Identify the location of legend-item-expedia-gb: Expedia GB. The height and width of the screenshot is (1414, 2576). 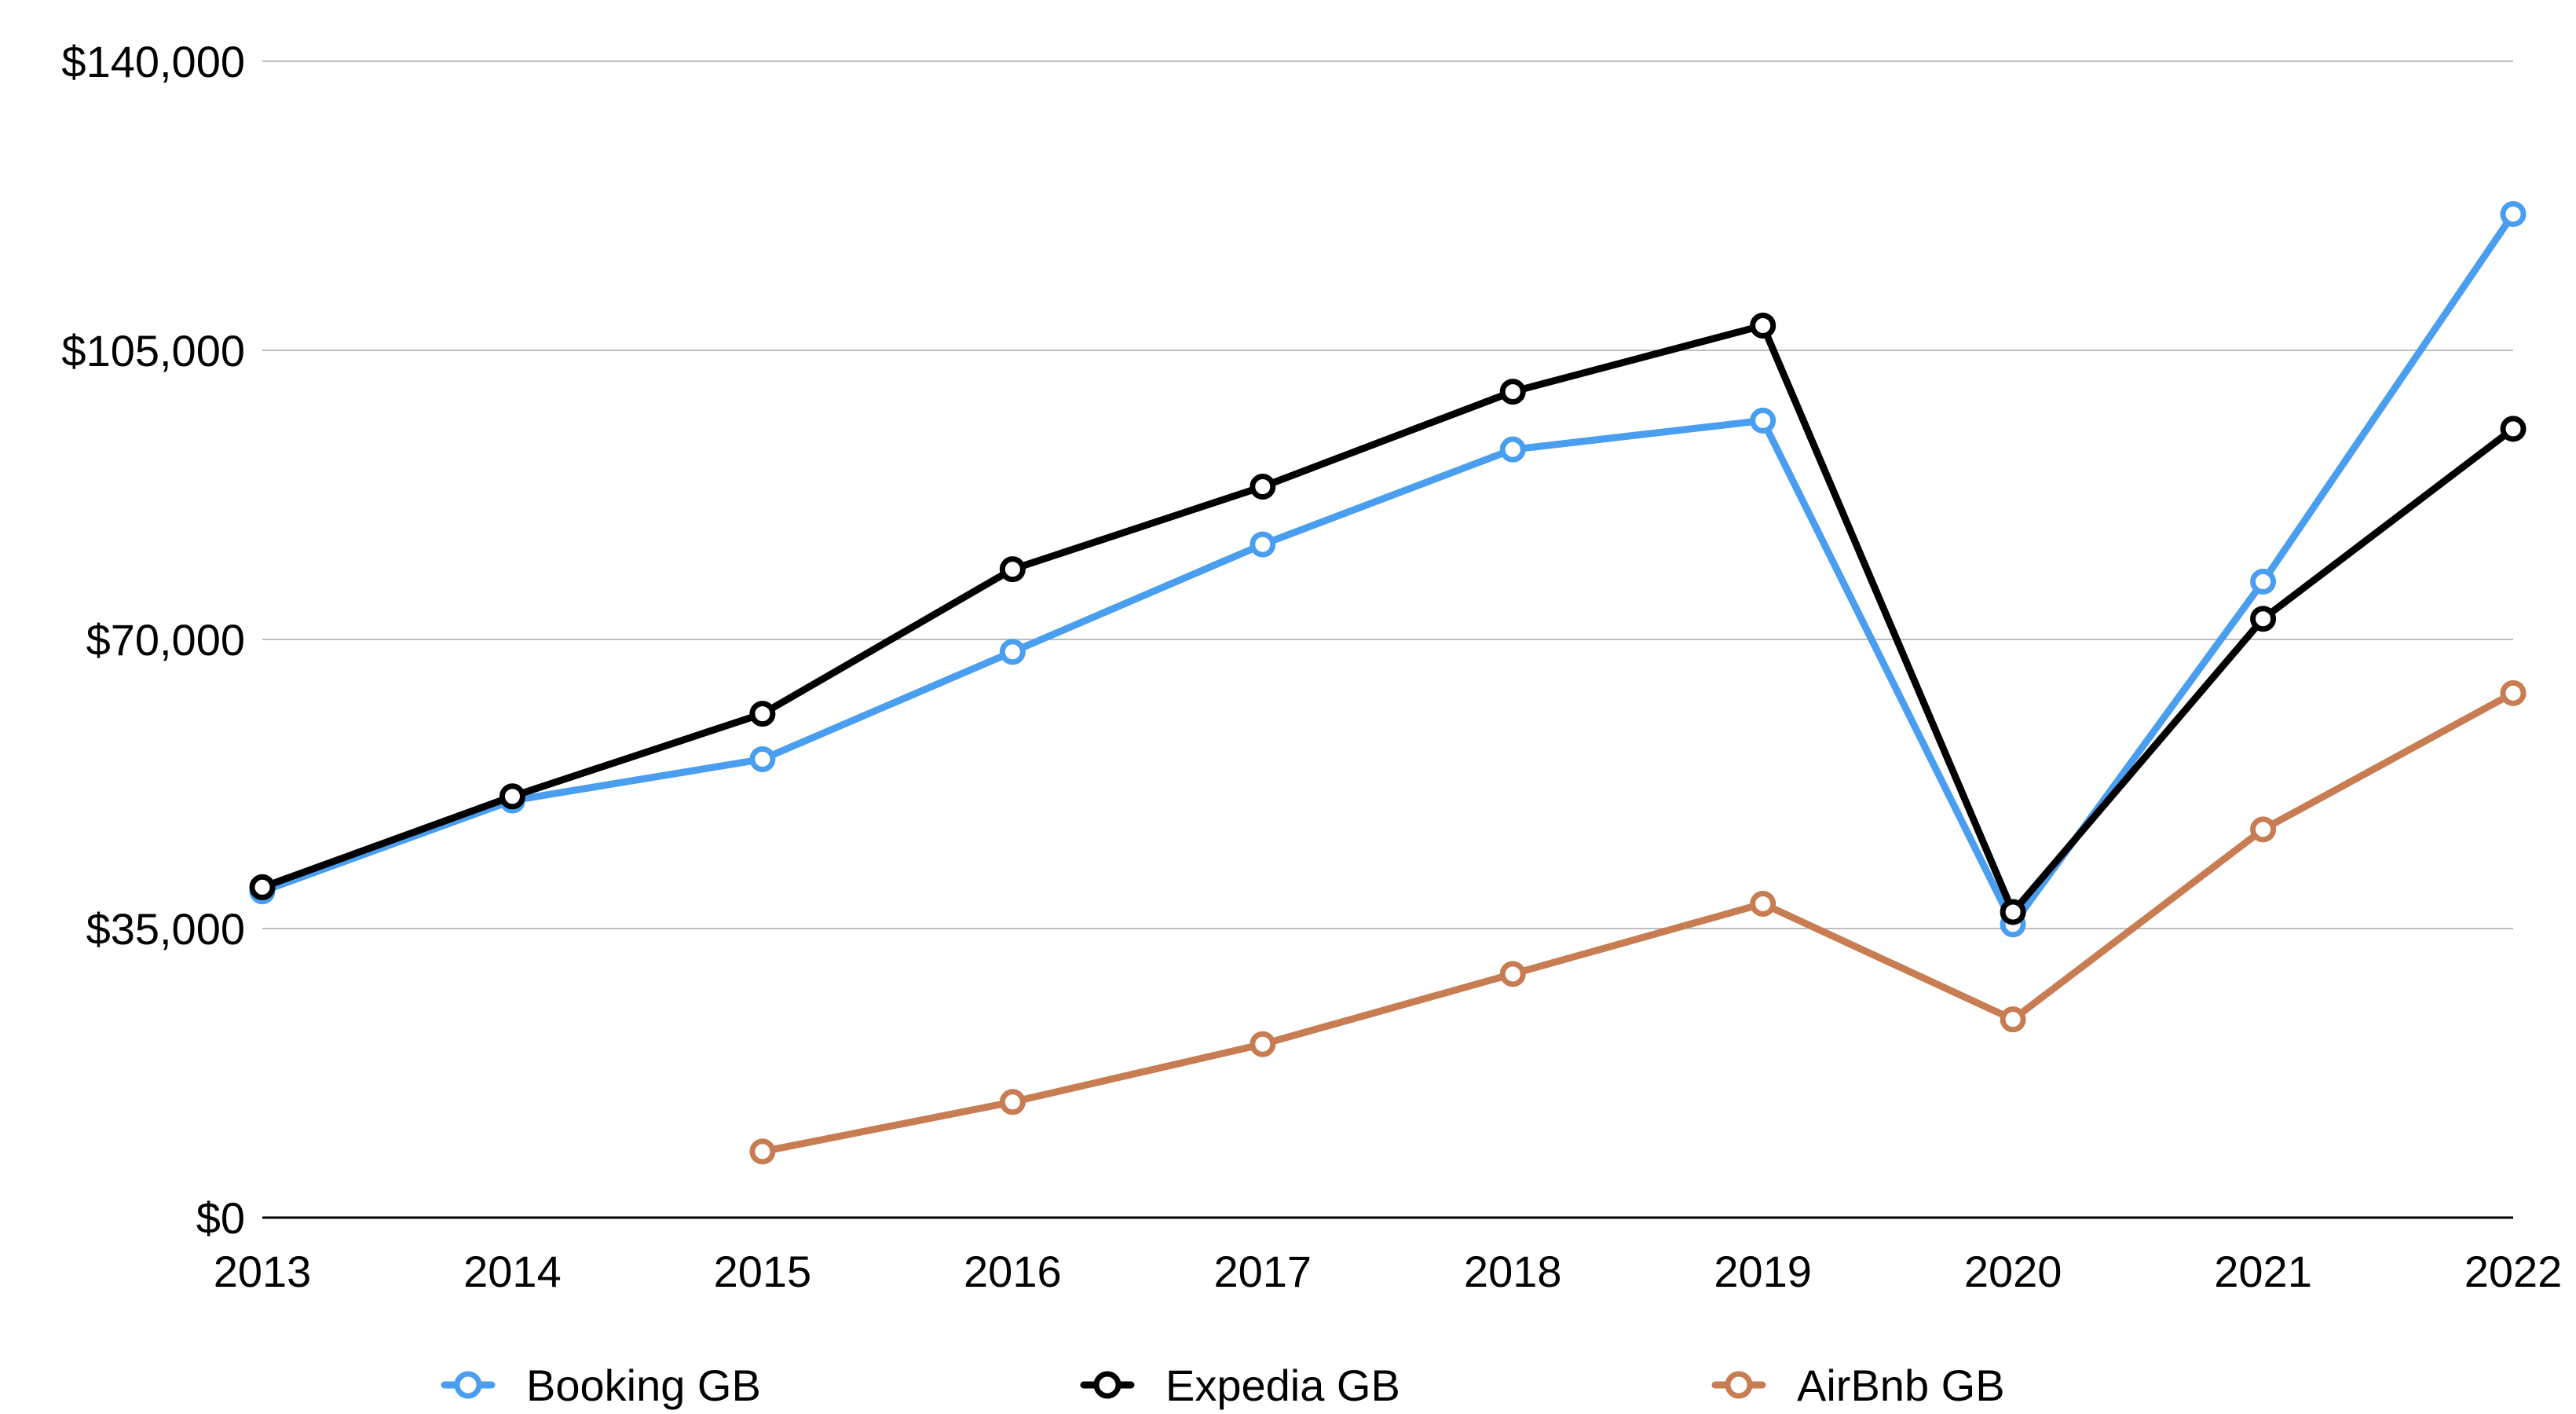
(1240, 1385).